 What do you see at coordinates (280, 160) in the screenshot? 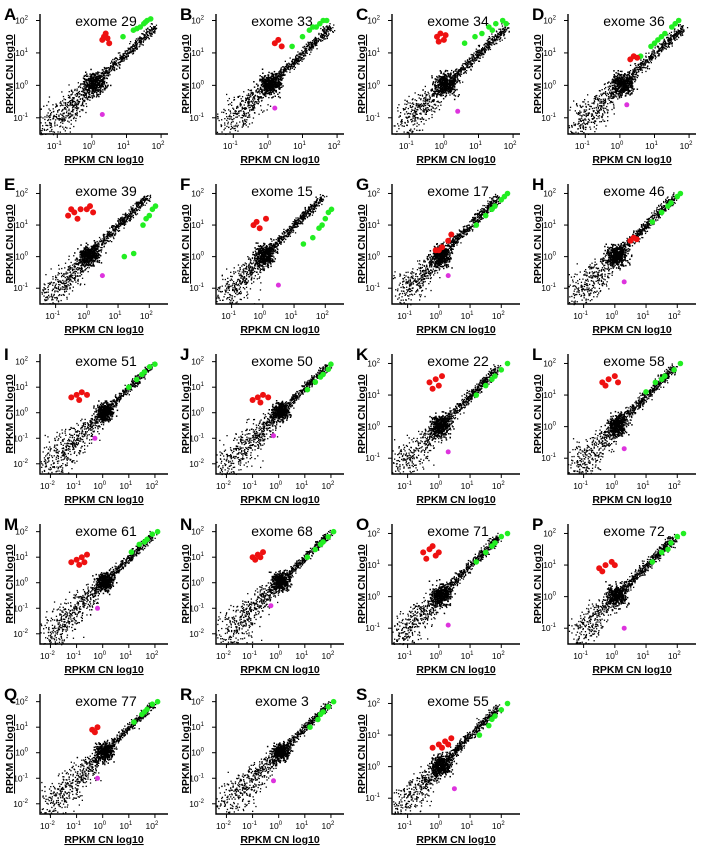
I see `x-axis-label: RPKM CN log10` at bounding box center [280, 160].